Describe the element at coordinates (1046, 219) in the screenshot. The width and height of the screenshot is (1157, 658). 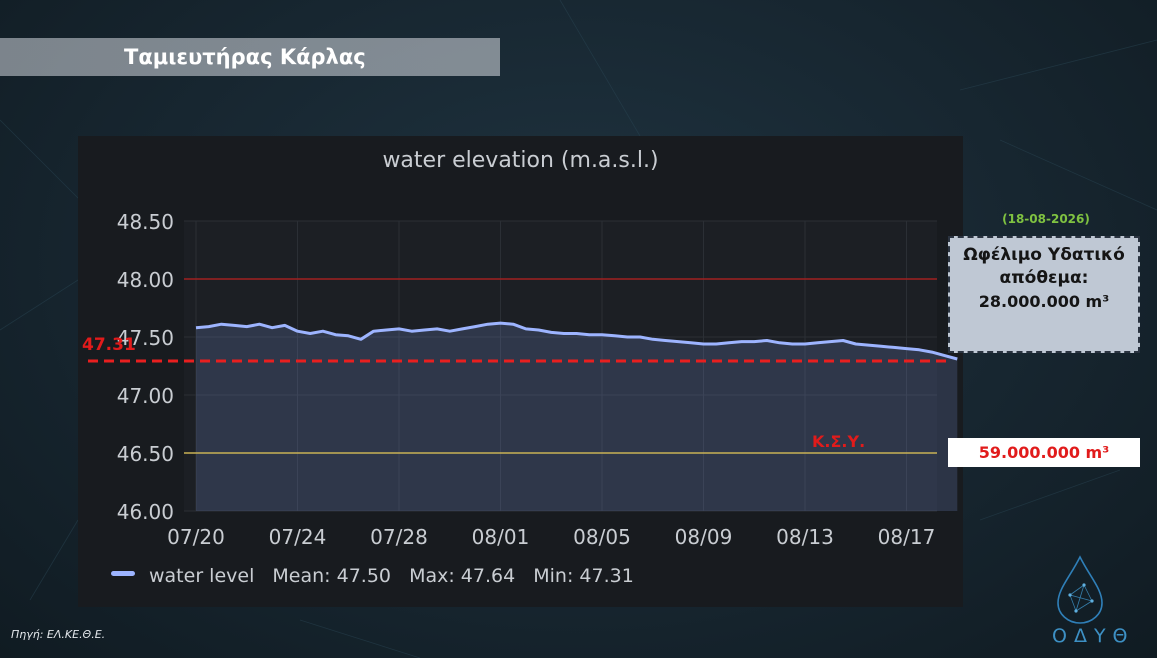
I see `storage-date: (18-08-2026)` at that location.